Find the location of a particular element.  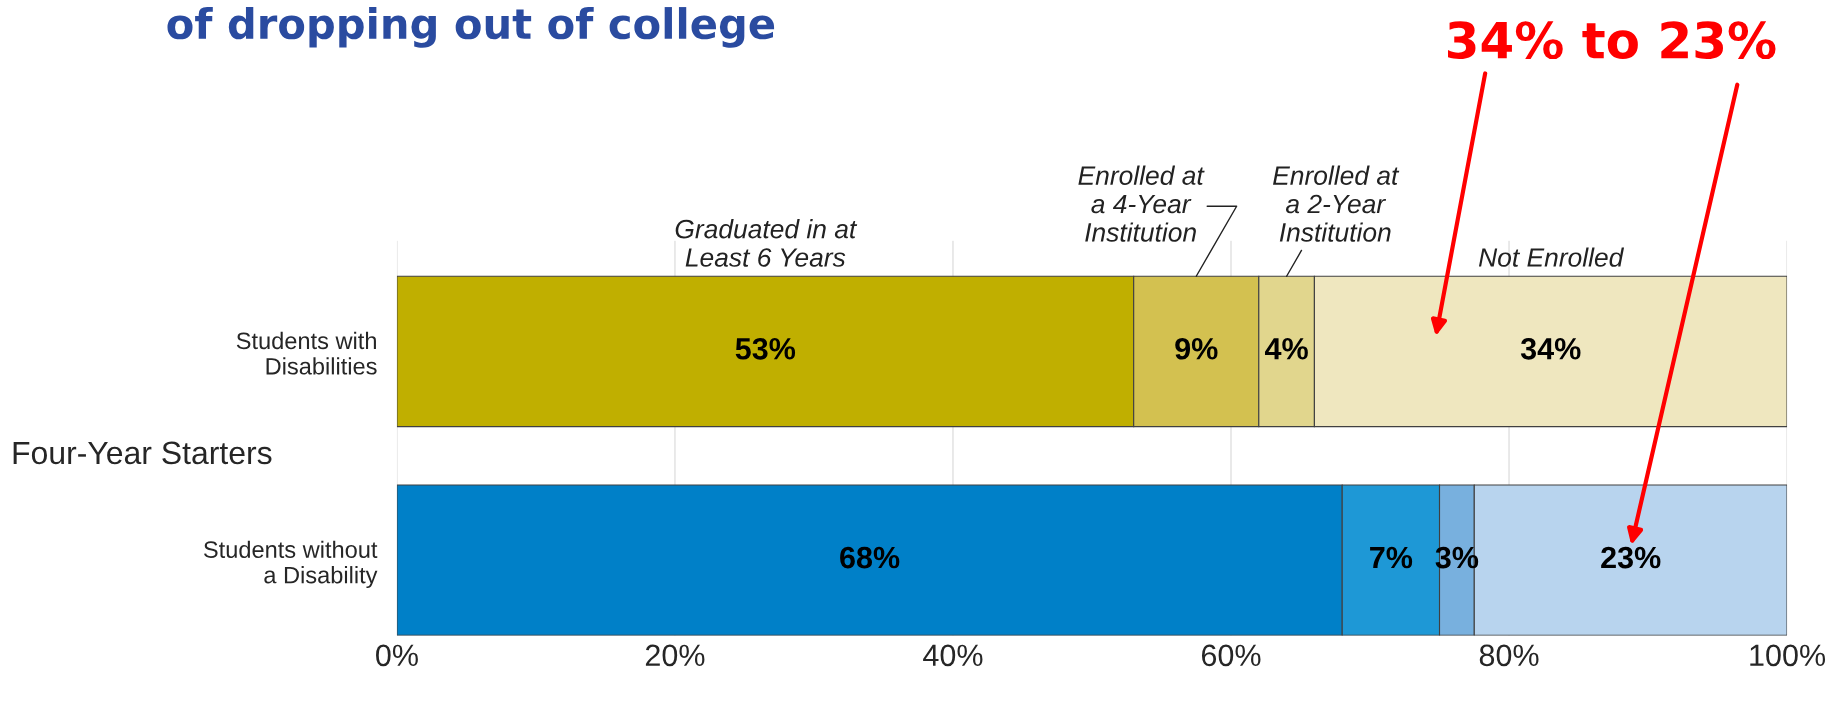

data-label: 34% is located at coordinates (1550, 348).